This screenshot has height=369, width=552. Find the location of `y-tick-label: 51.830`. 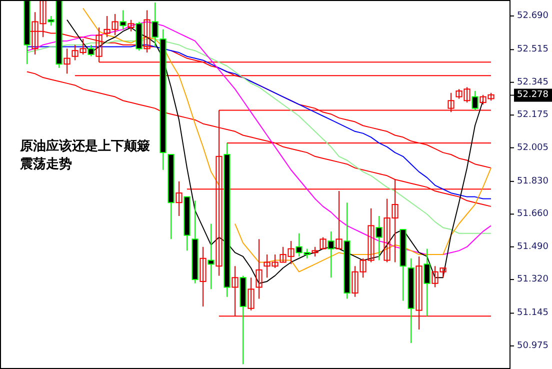

y-tick-label: 51.830 is located at coordinates (533, 181).